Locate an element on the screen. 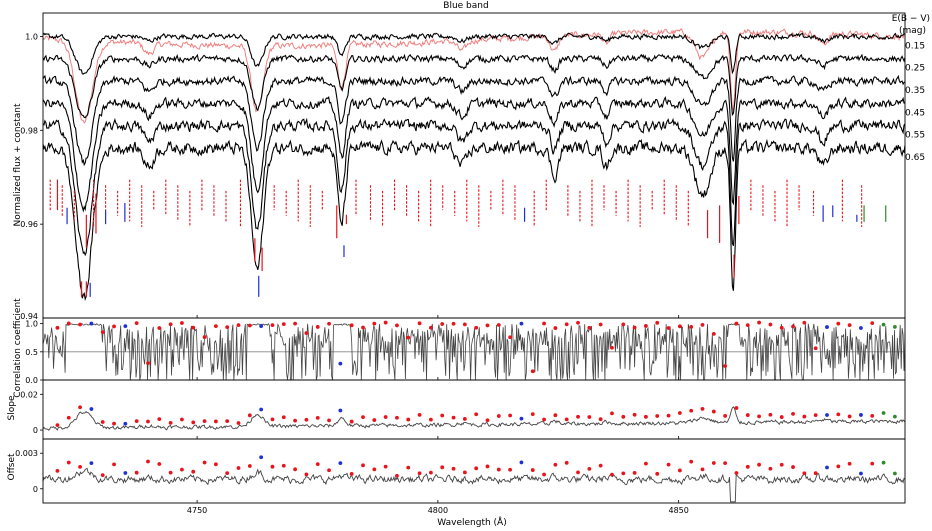 This screenshot has height=531, width=932. slope-content is located at coordinates (474, 418).